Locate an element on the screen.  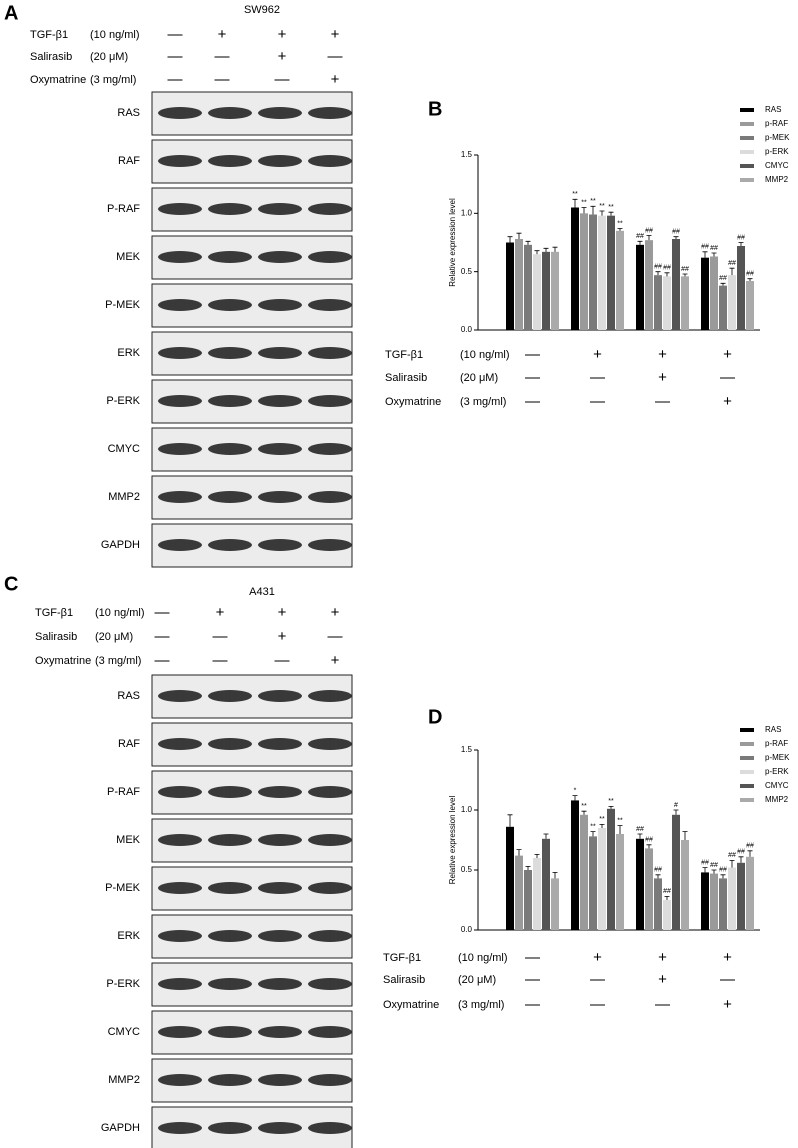
y-tick-label: 1.0 is located at coordinates (467, 809).